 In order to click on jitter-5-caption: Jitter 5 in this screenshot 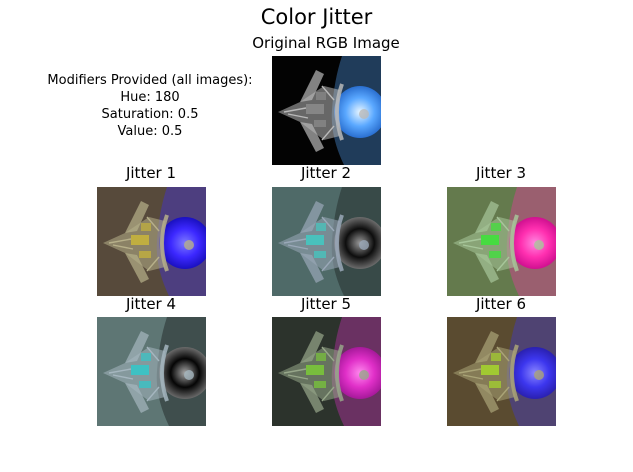, I will do `click(326, 304)`.